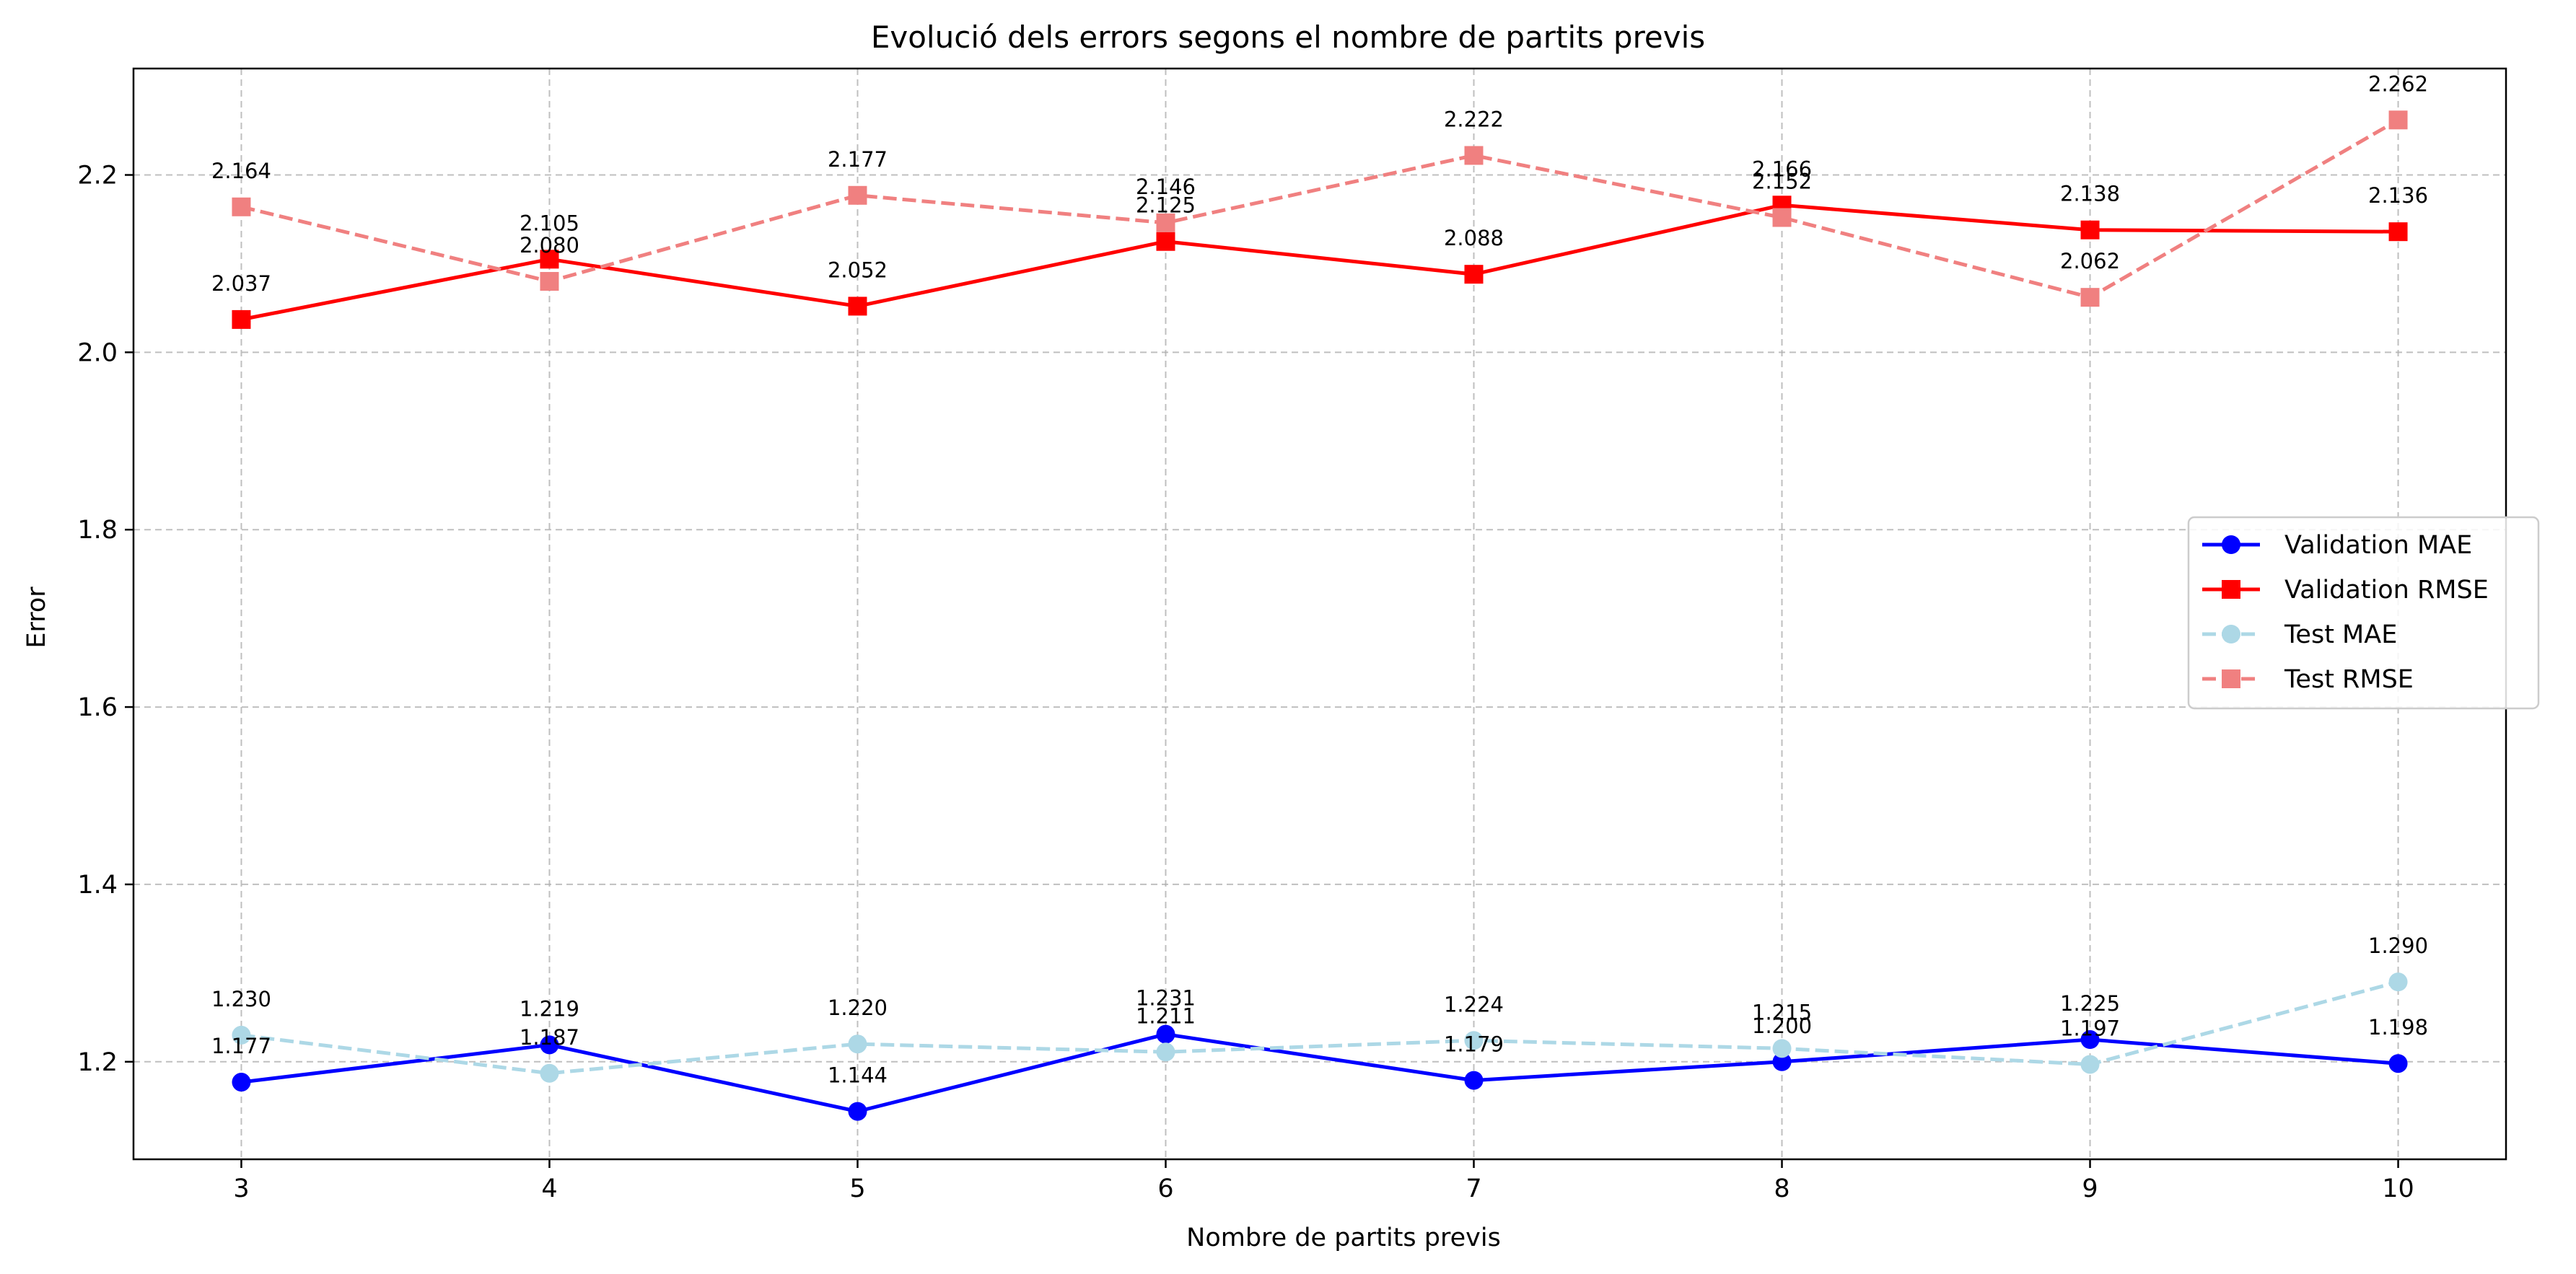  I want to click on series-validation-mae, so click(1320, 1073).